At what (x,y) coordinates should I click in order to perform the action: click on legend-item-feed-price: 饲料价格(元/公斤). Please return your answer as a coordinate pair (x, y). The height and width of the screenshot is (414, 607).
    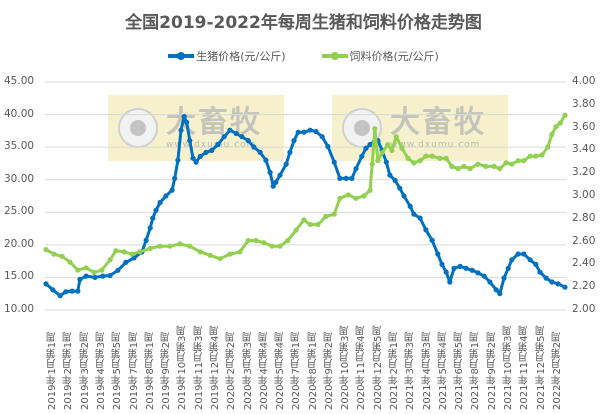
    Looking at the image, I should click on (380, 56).